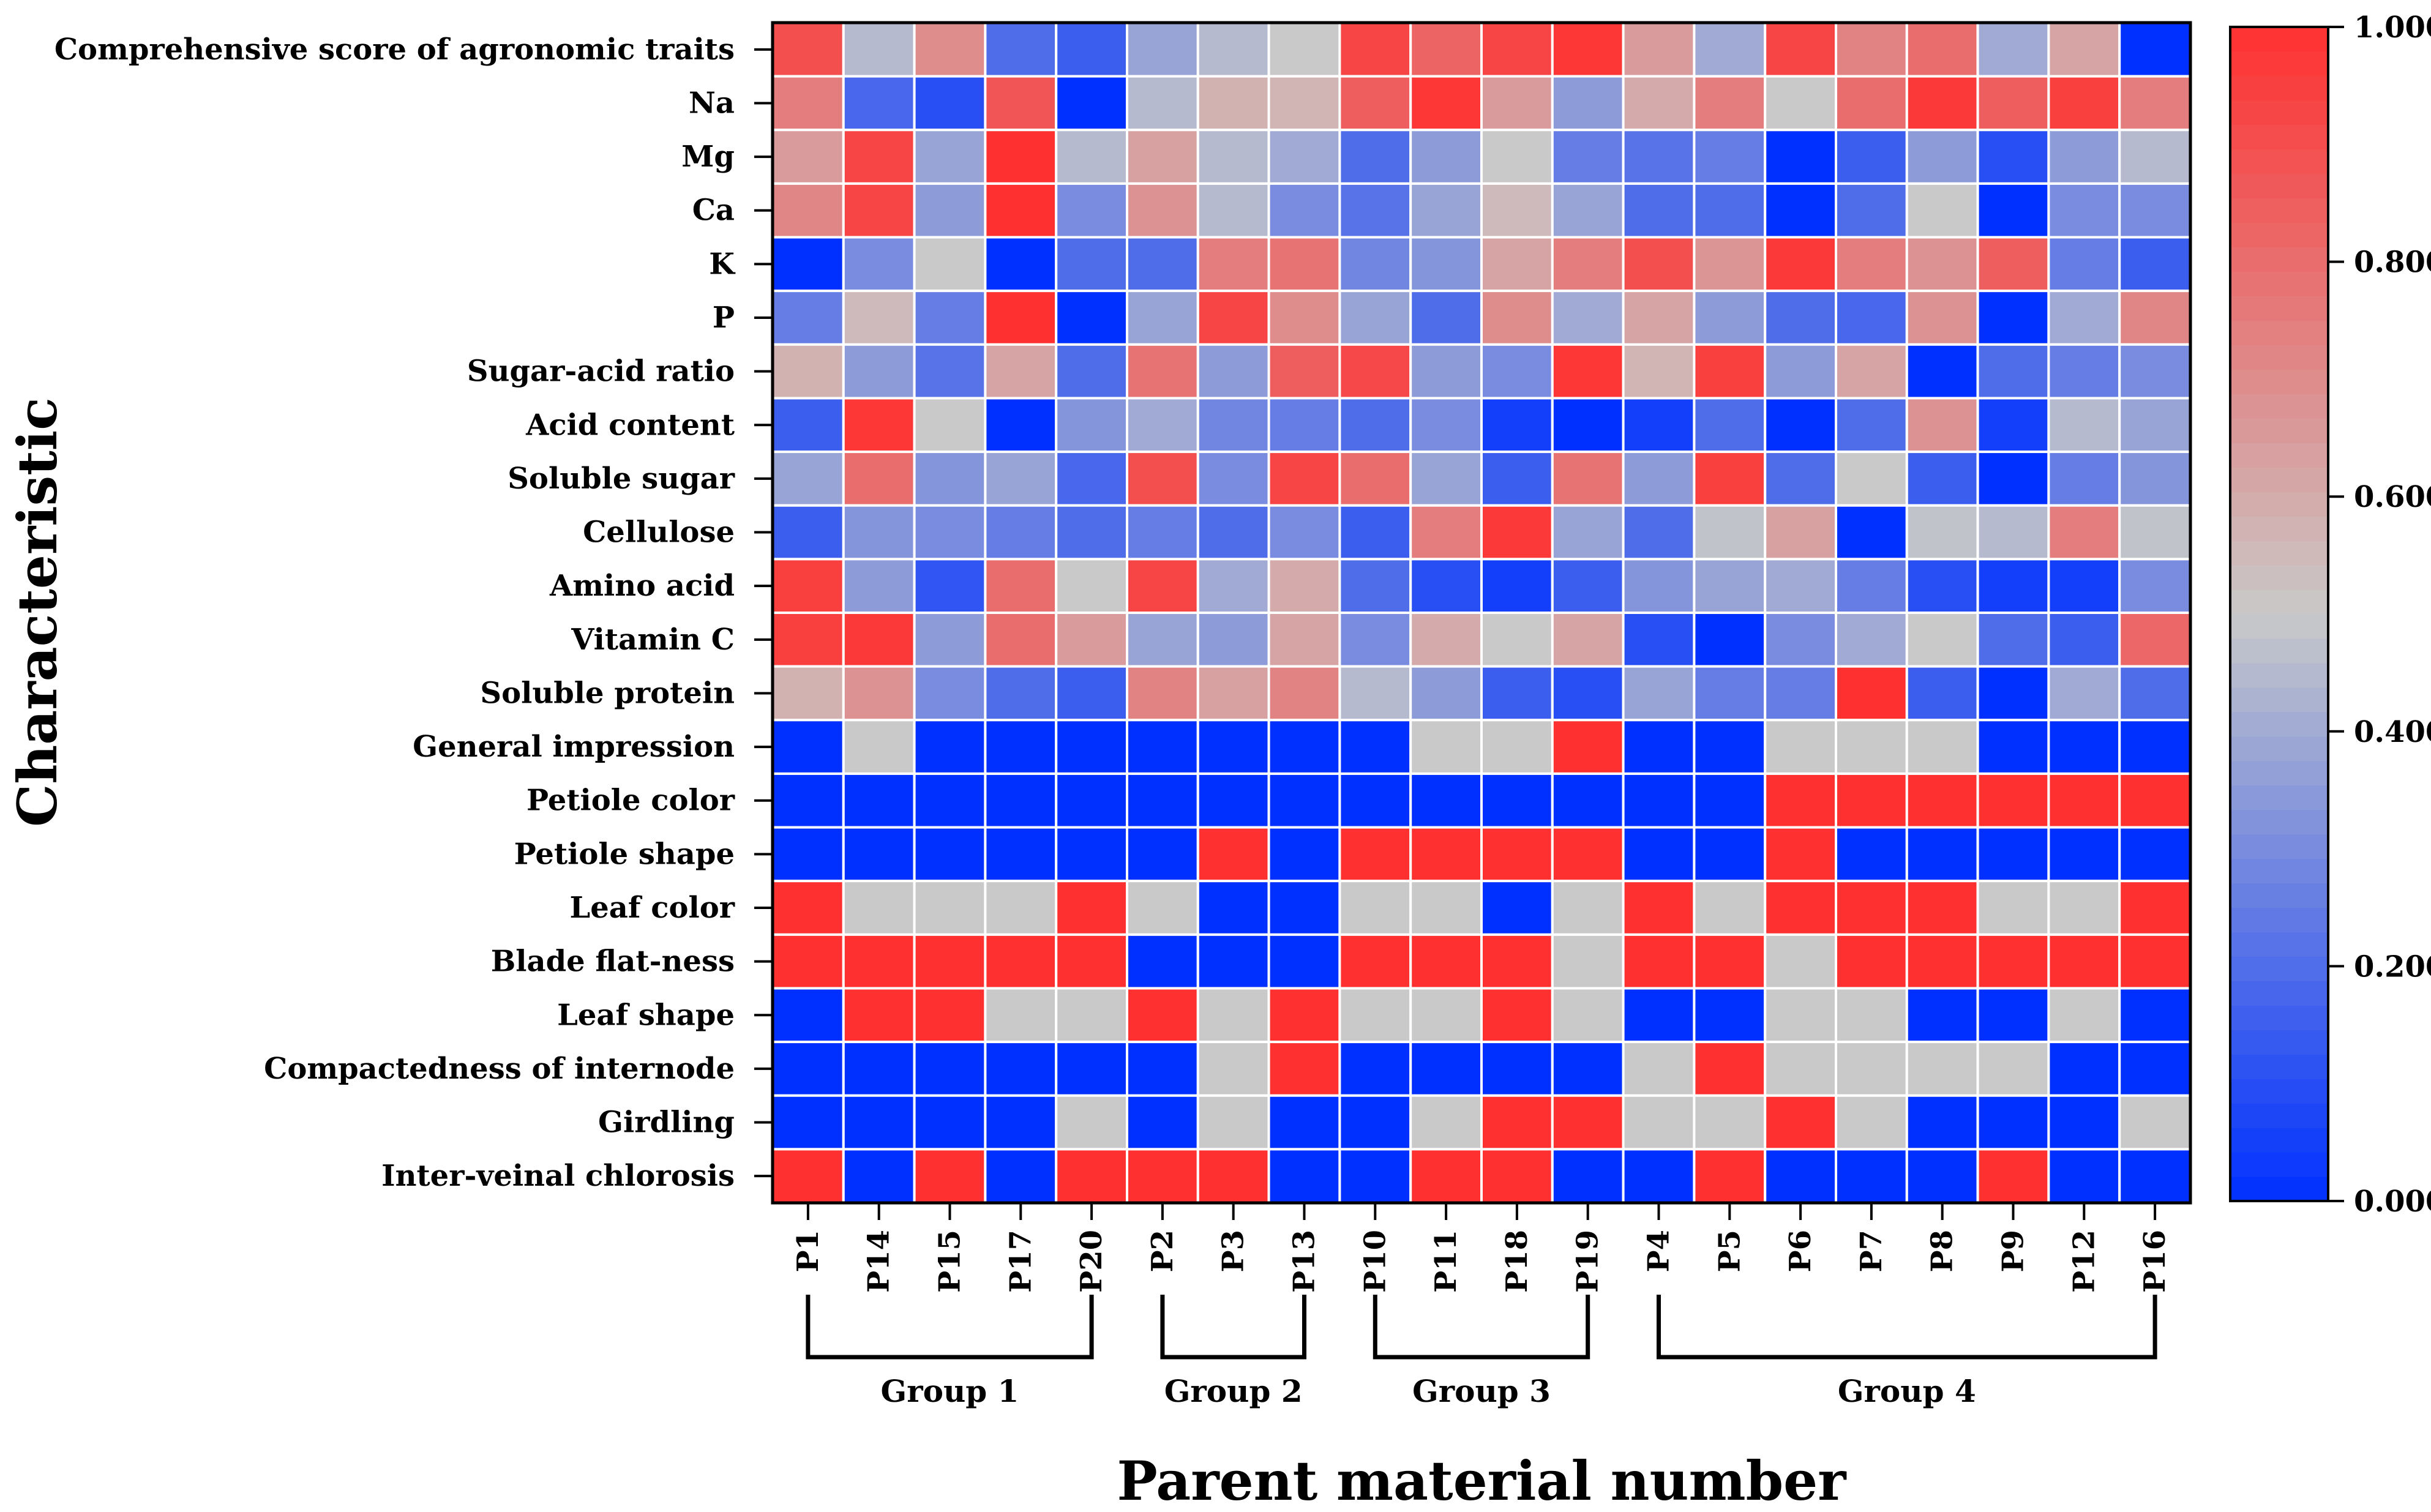 Image resolution: width=2431 pixels, height=1512 pixels. What do you see at coordinates (2392, 1202) in the screenshot?
I see `colorbar-tick-label: 0.000` at bounding box center [2392, 1202].